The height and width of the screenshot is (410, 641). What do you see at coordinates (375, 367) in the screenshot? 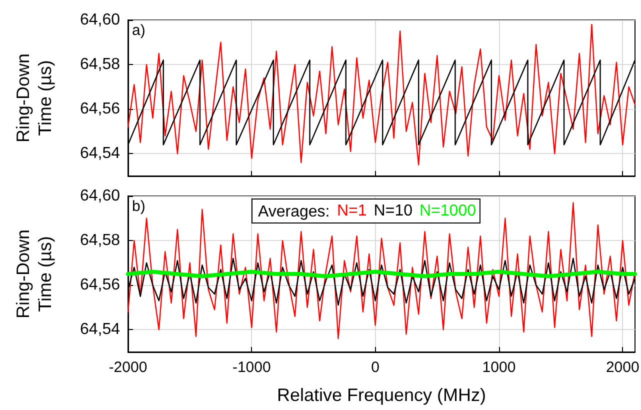
I see `x-tick-label: 0` at bounding box center [375, 367].